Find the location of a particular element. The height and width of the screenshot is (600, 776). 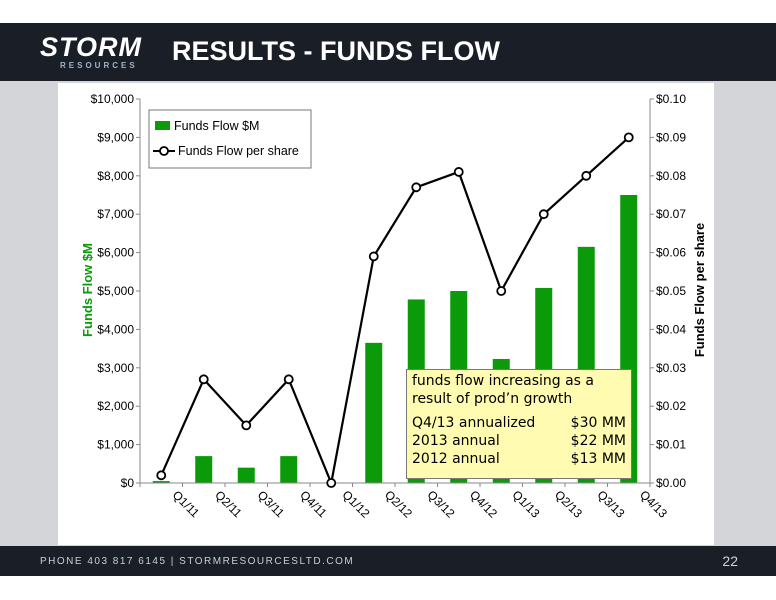

y2-tick-label: $0.01 is located at coordinates (671, 445).